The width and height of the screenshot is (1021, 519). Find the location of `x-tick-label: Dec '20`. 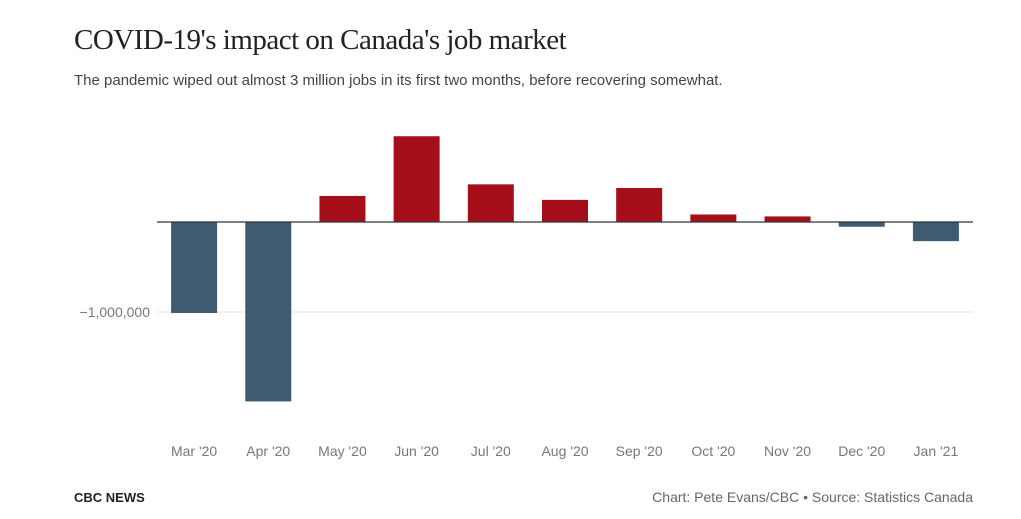

x-tick-label: Dec '20 is located at coordinates (861, 451).